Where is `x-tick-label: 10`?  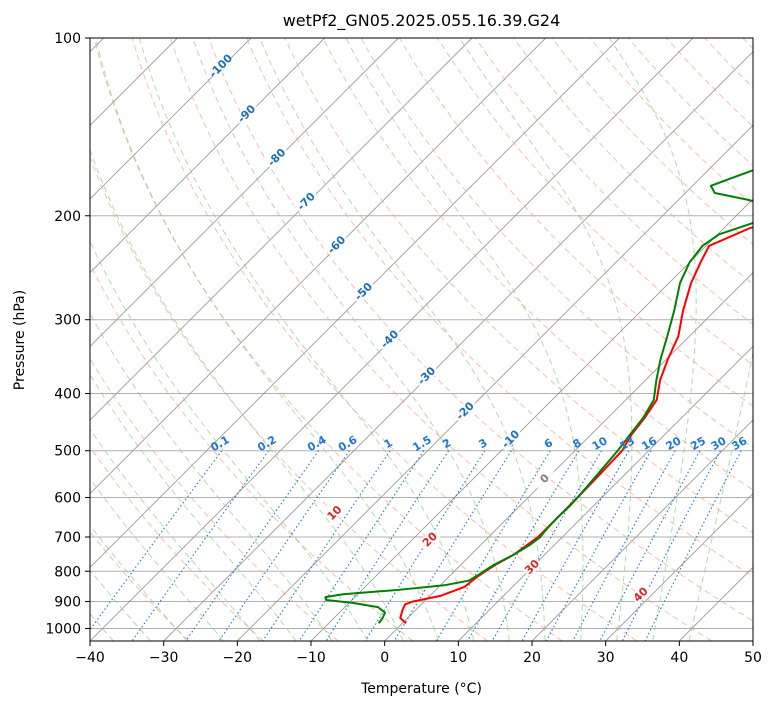
x-tick-label: 10 is located at coordinates (458, 658).